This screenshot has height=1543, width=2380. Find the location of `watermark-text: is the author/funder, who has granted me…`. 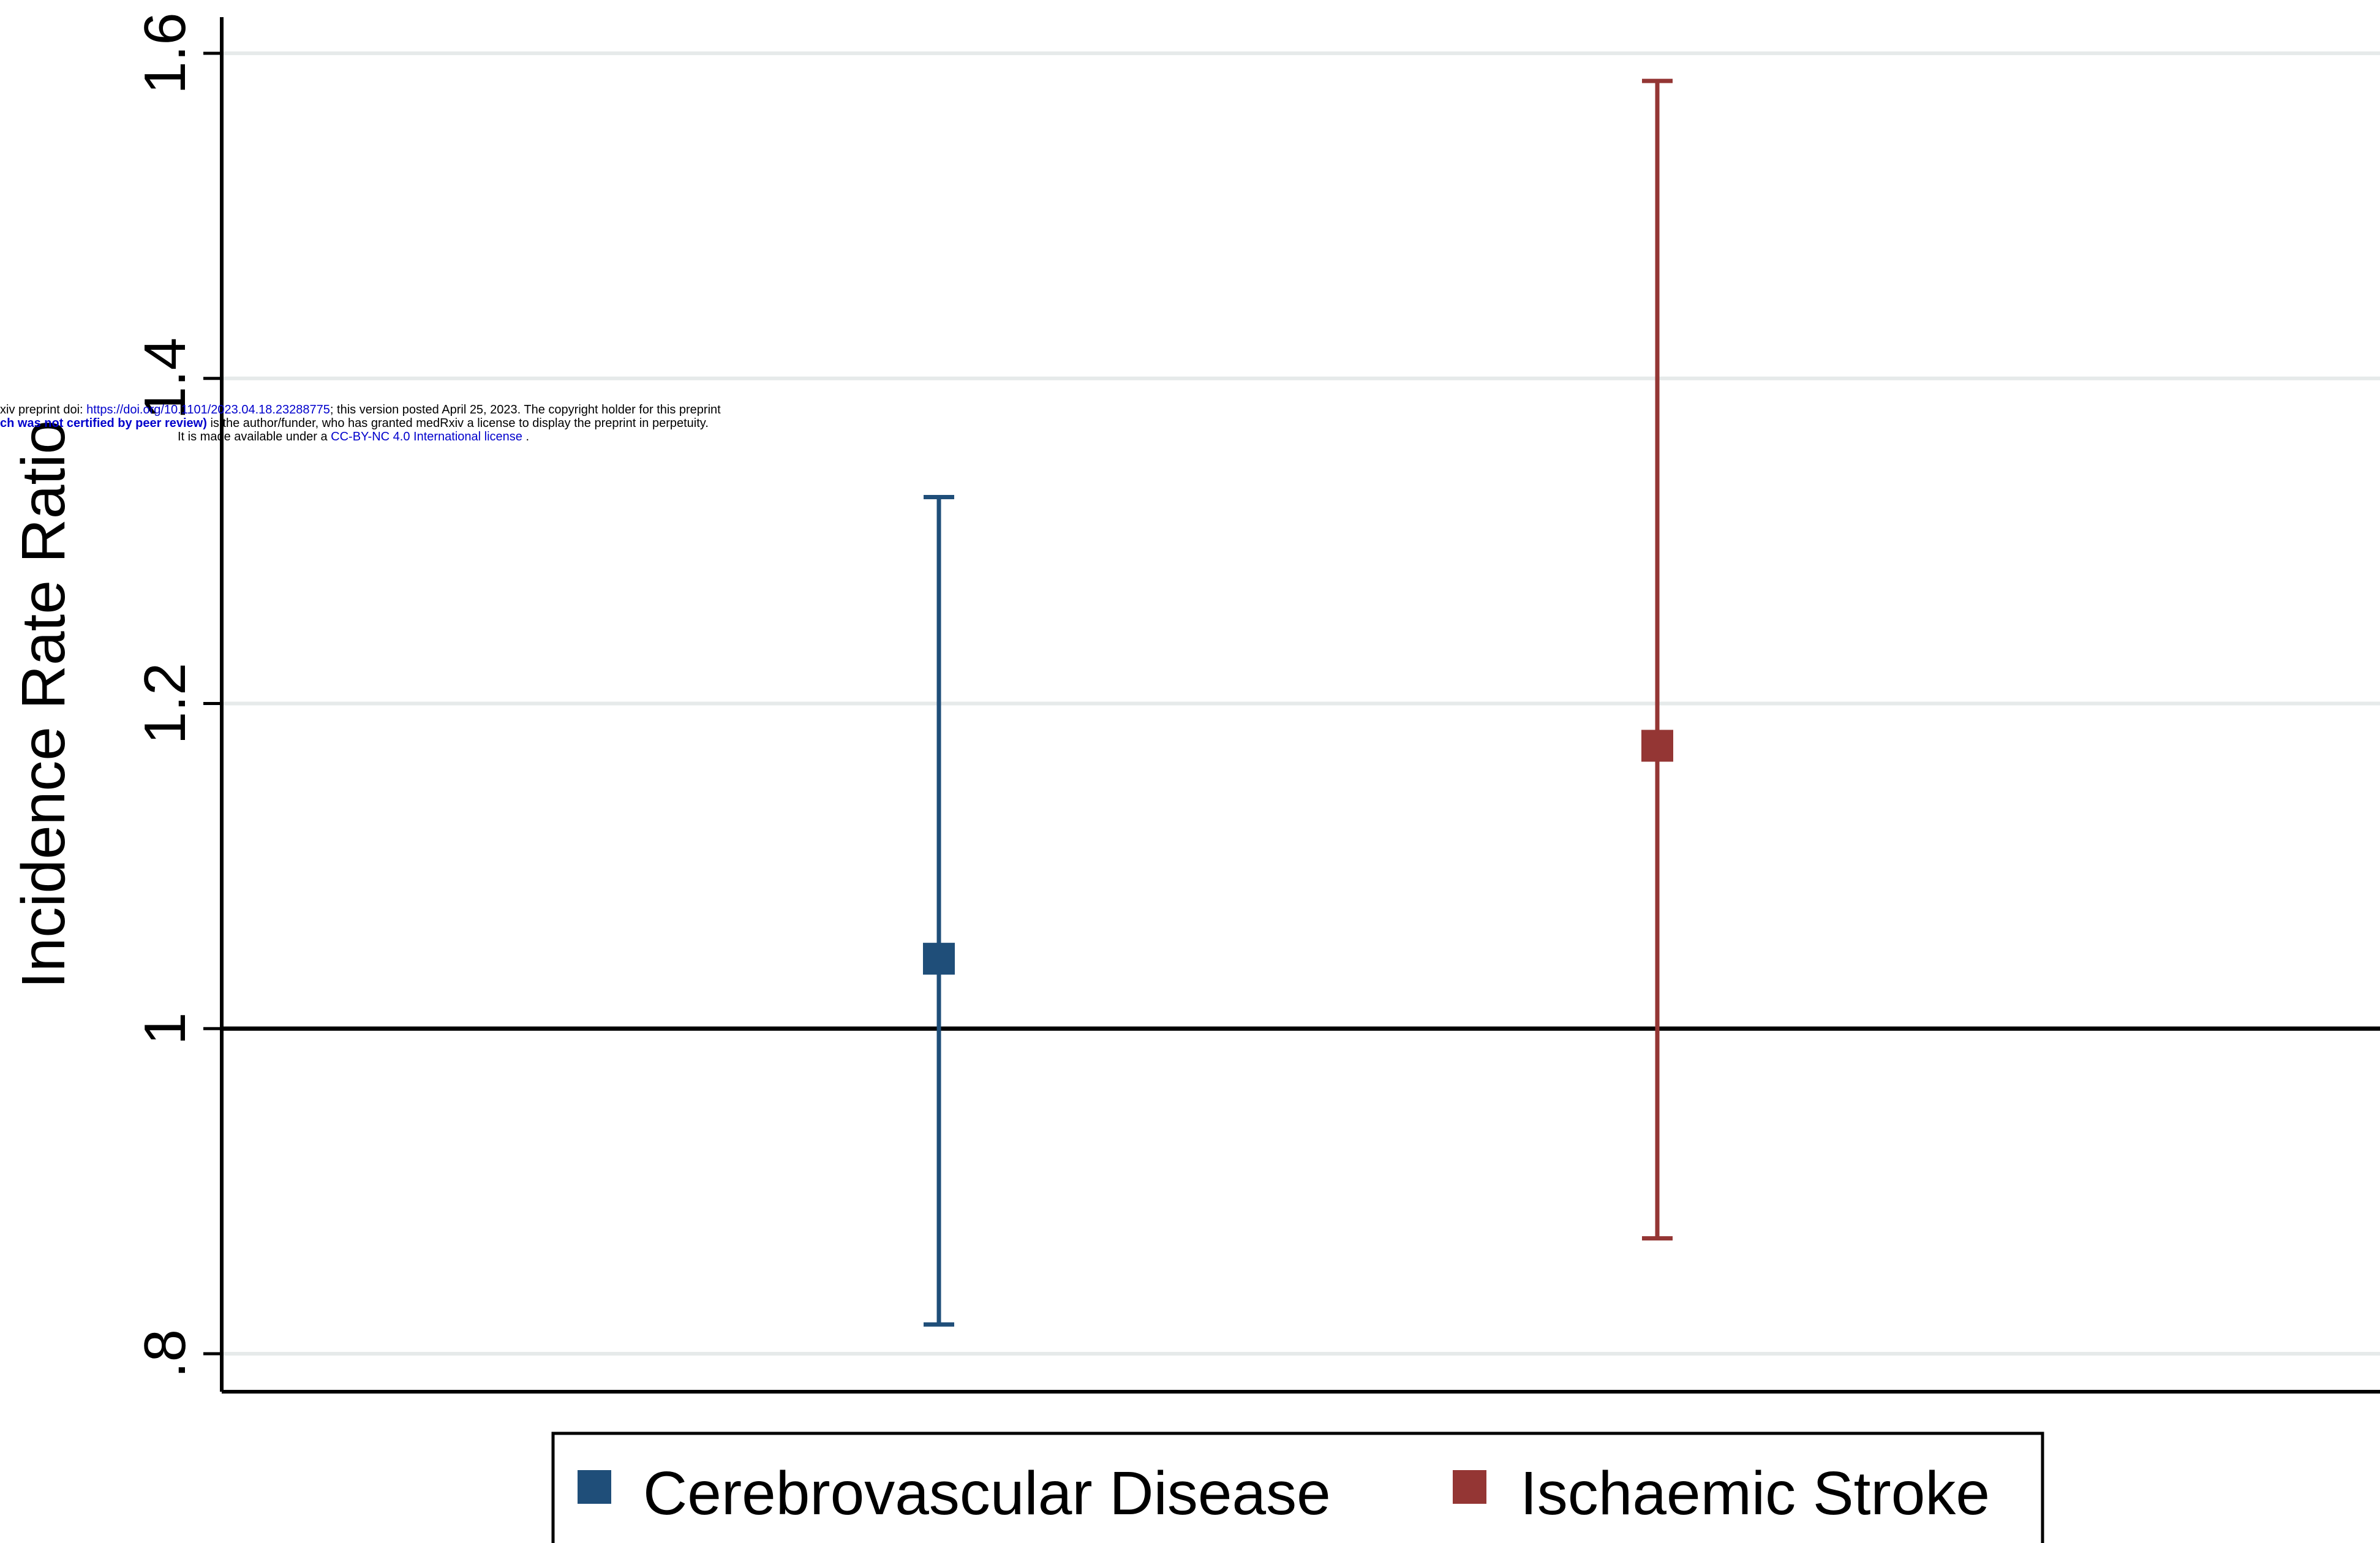

watermark-text: is the author/funder, who has granted me… is located at coordinates (458, 424).